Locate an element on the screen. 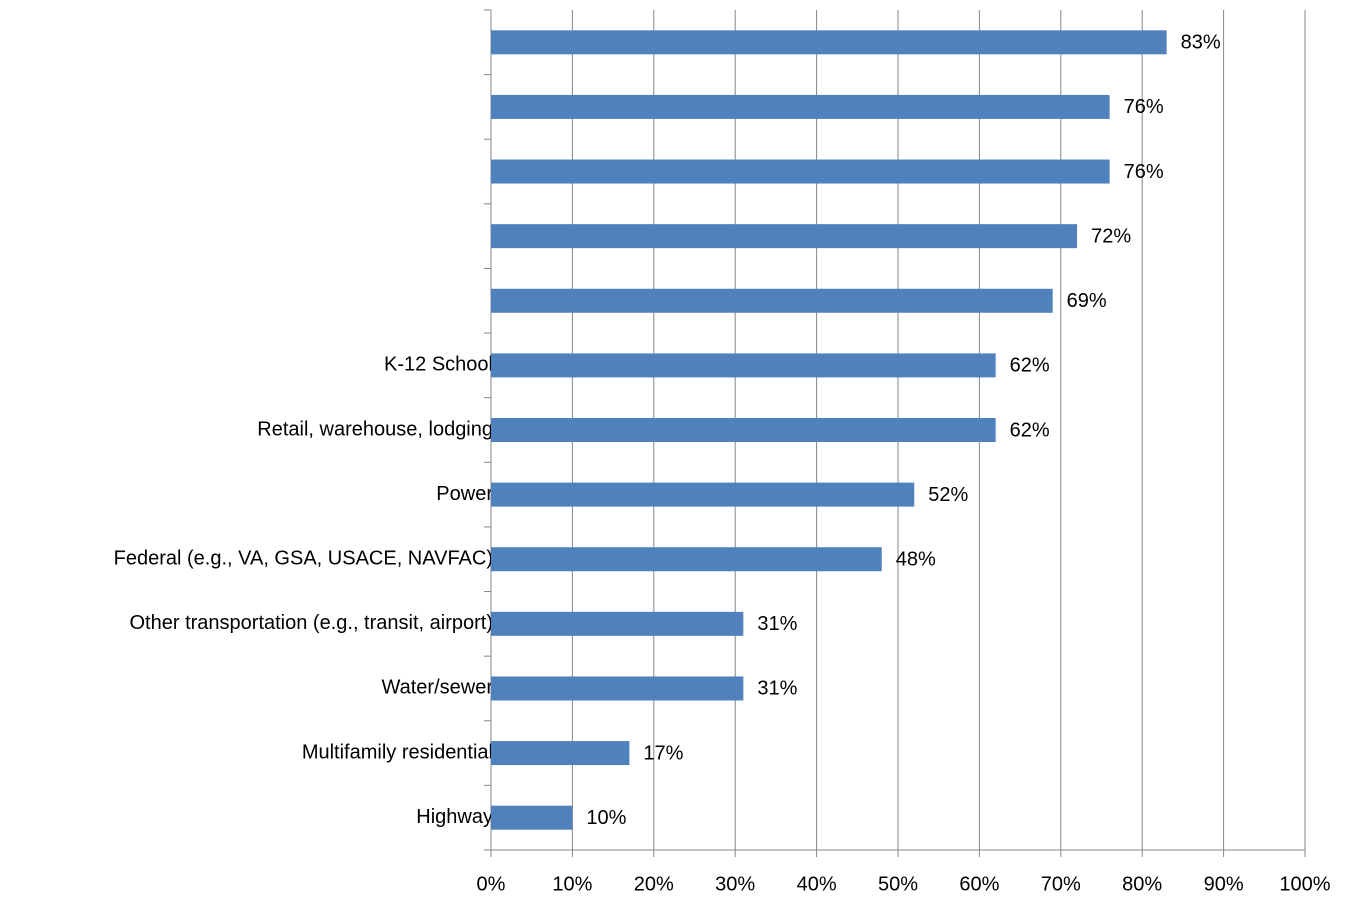 This screenshot has width=1362, height=900. y-tick-label: Water/sewer is located at coordinates (437, 688).